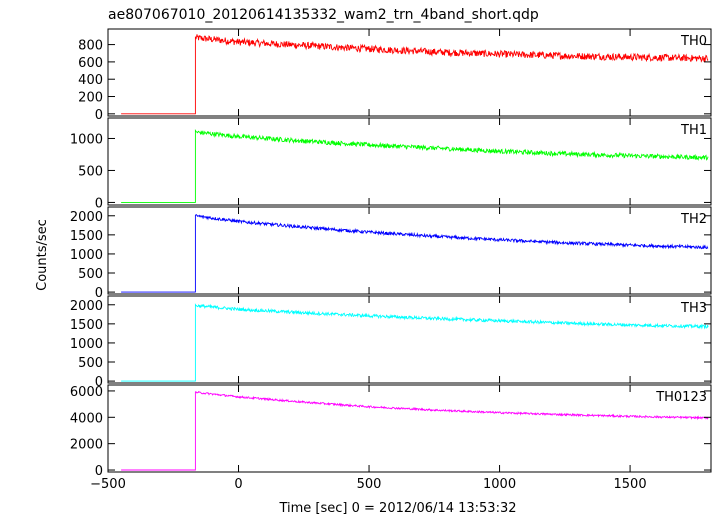 This screenshot has height=516, width=717. I want to click on y-tick-label-th1-0: 0, so click(99, 203).